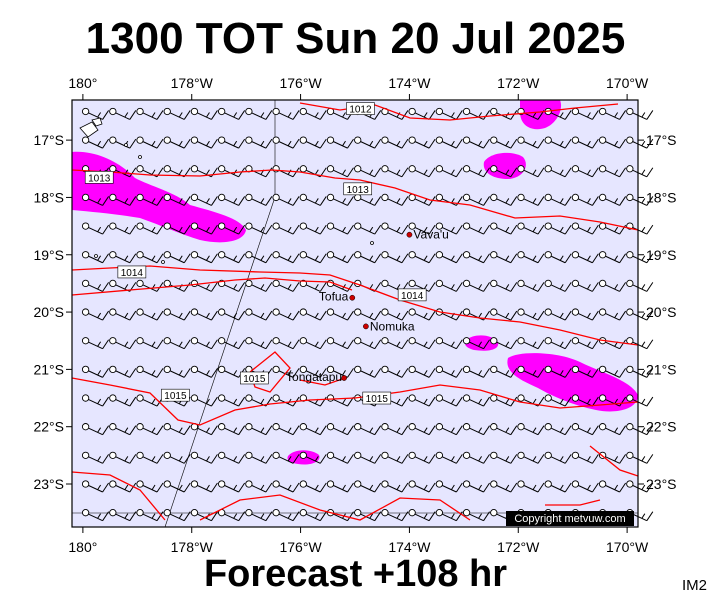  I want to click on lat-label-right: 23°S, so click(661, 484).